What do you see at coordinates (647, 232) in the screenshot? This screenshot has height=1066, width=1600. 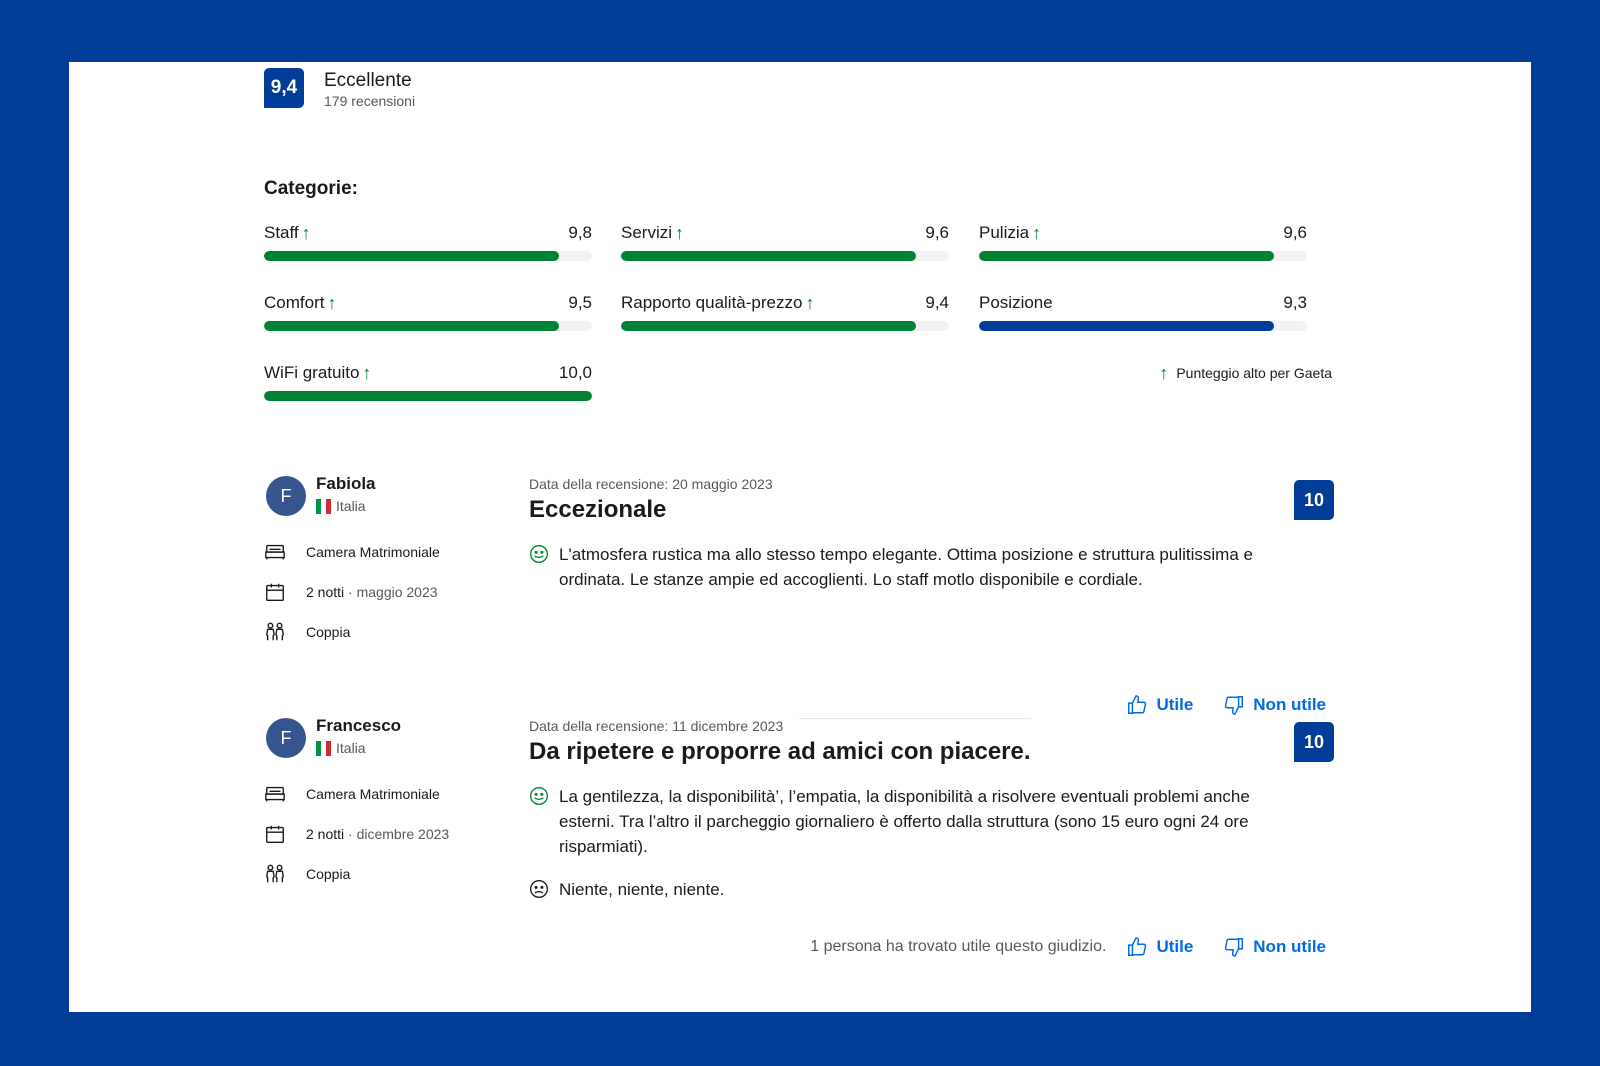 I see `category-name: Servizi` at bounding box center [647, 232].